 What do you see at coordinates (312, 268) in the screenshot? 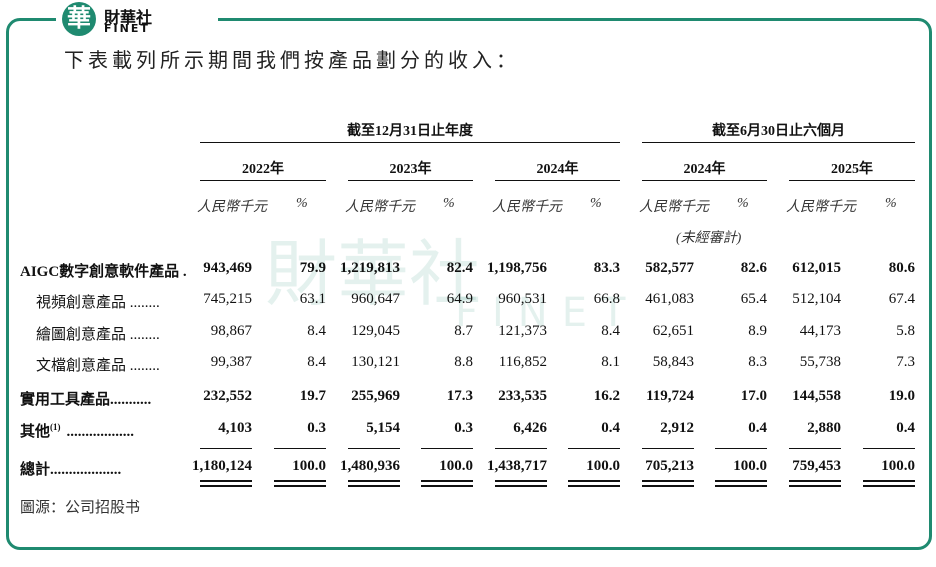
I see `cell: 79.9` at bounding box center [312, 268].